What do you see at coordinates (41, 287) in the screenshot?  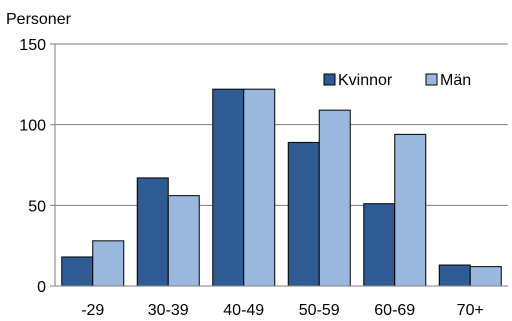 I see `y-tick-label: 0` at bounding box center [41, 287].